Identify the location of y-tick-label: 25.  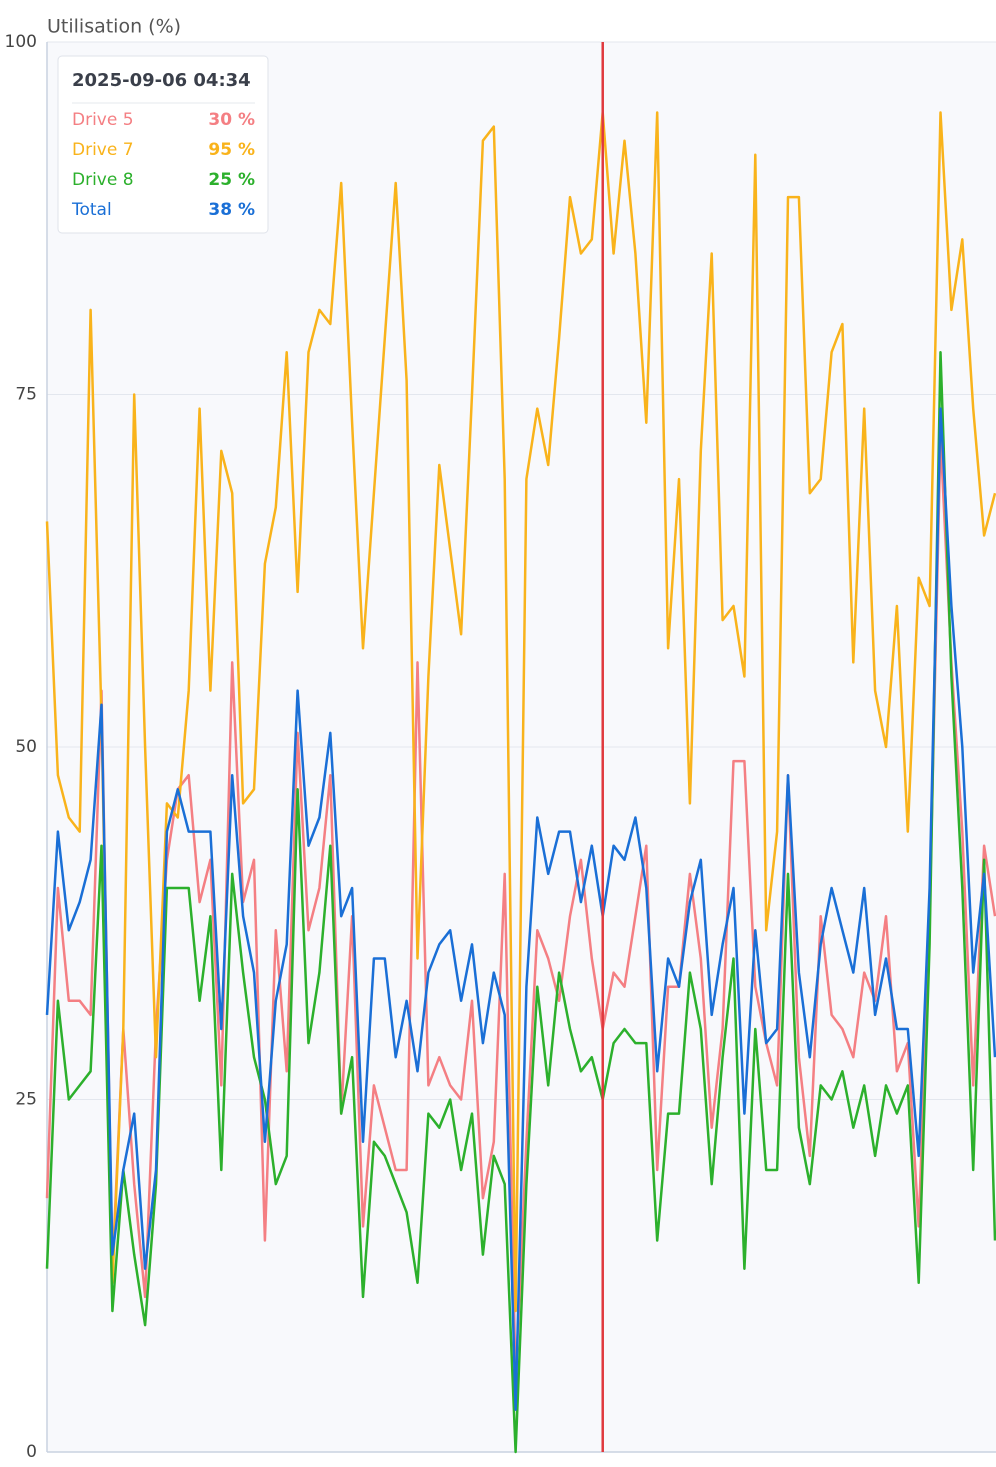
(26, 1100).